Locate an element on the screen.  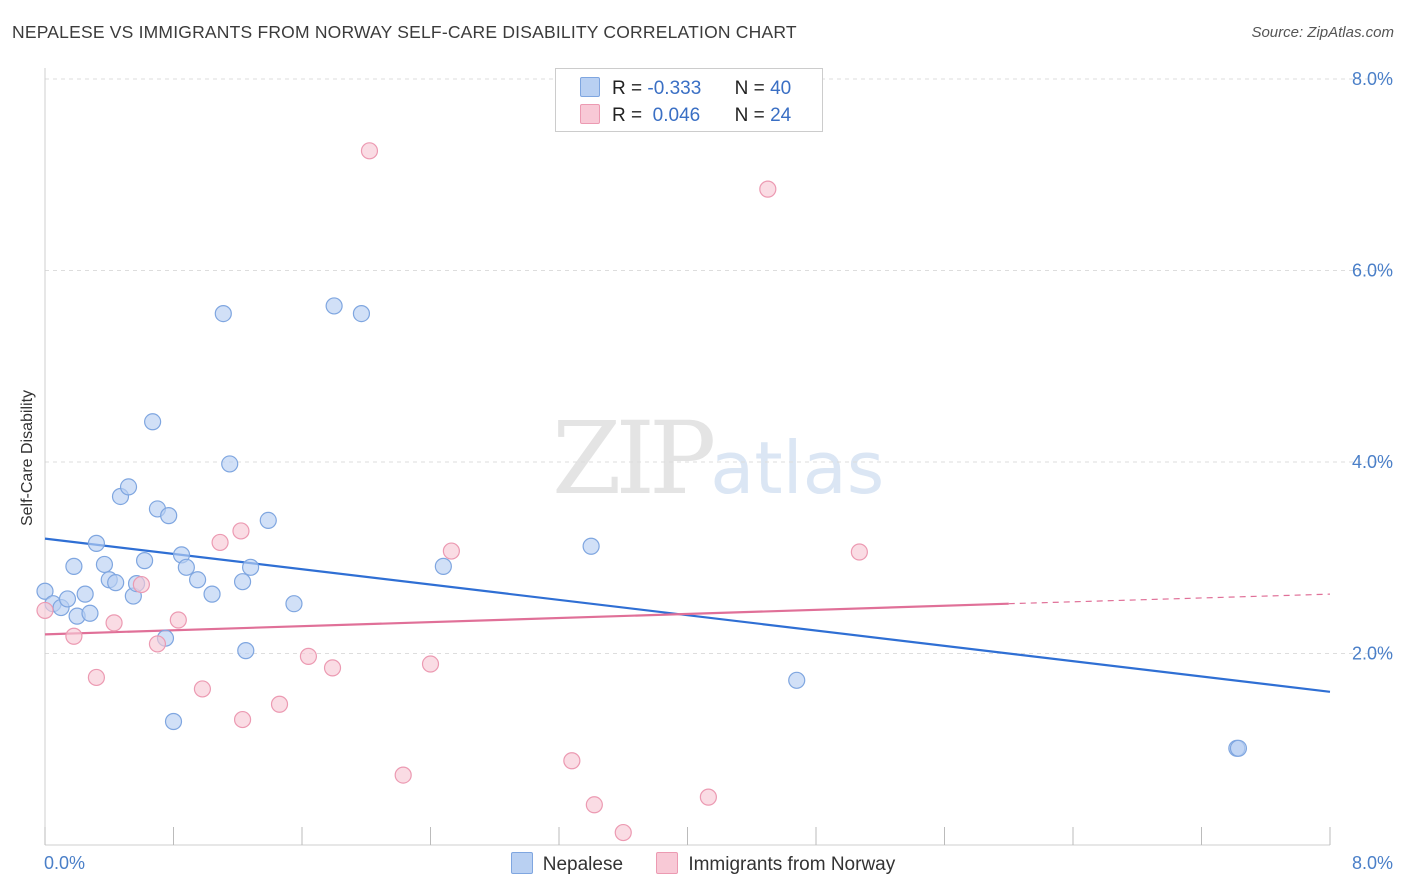
y-tick-label: 2.0% is located at coordinates (1372, 654).